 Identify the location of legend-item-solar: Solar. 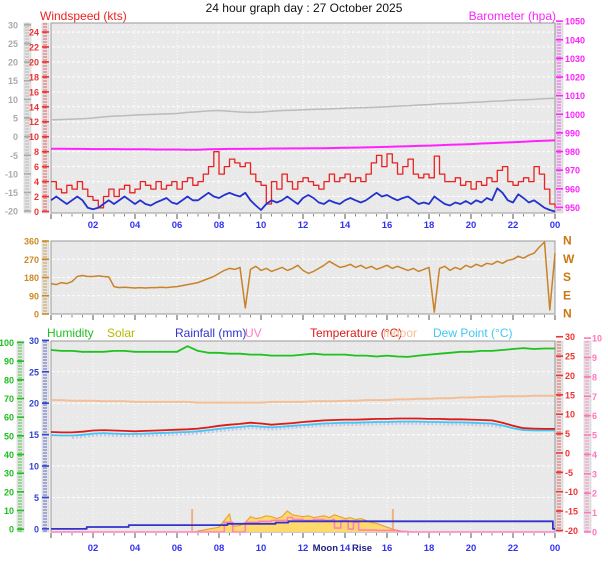
(121, 333).